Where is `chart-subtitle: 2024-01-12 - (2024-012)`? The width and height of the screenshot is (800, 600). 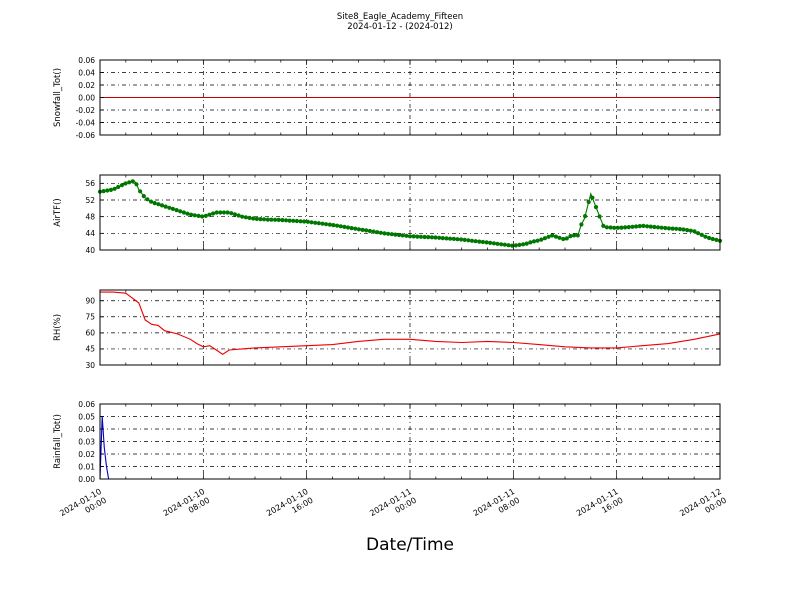
chart-subtitle: 2024-01-12 - (2024-012) is located at coordinates (399, 27).